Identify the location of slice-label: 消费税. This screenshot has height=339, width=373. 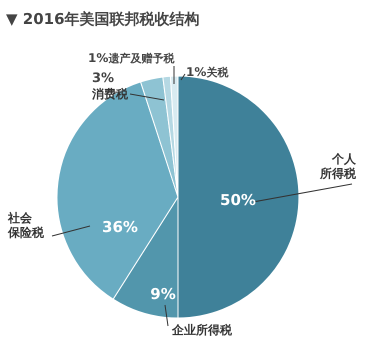
(110, 94).